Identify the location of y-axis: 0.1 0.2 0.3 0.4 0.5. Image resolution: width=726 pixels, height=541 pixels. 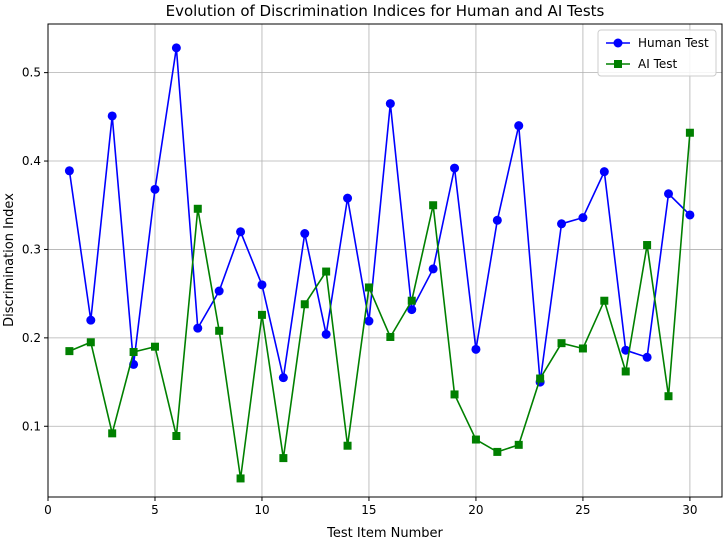
(35, 249).